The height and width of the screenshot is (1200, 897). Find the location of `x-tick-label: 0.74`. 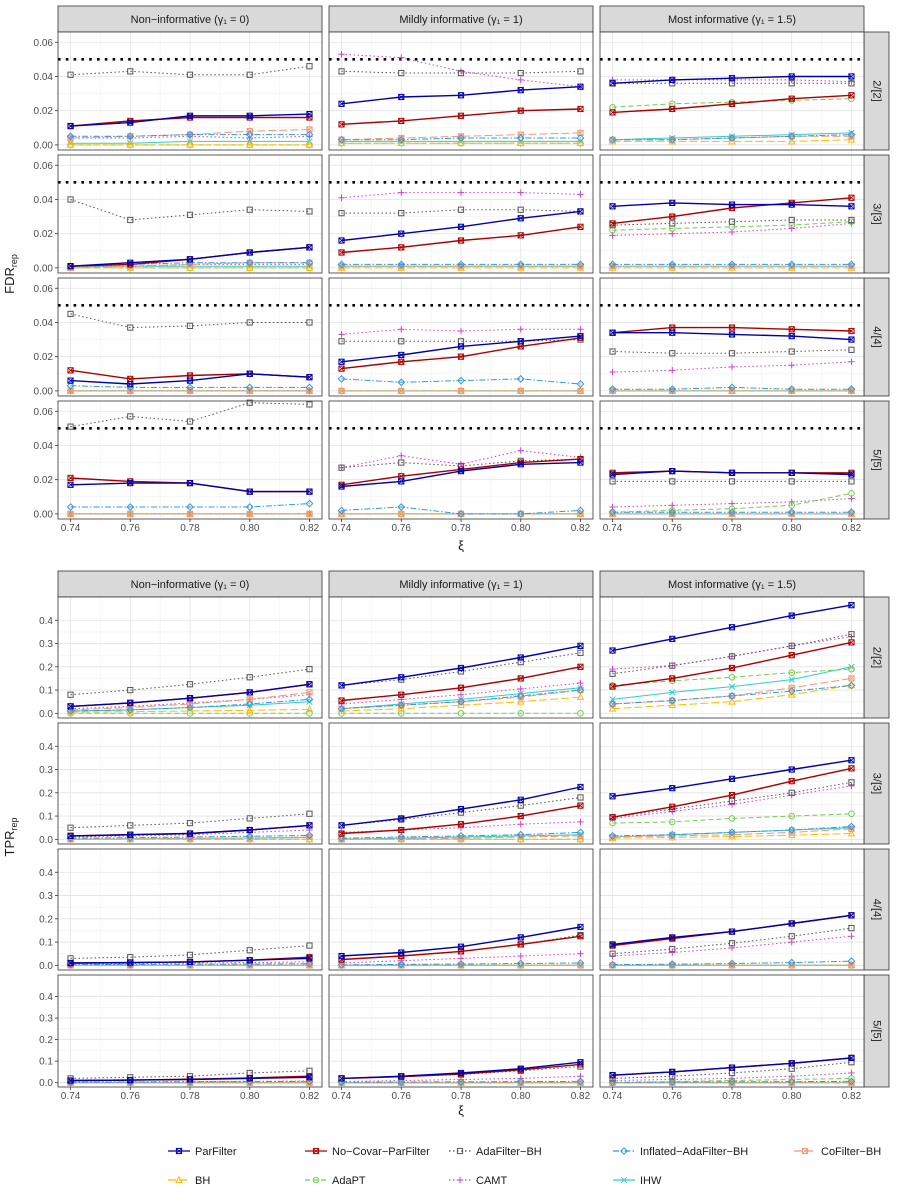

x-tick-label: 0.74 is located at coordinates (342, 1096).